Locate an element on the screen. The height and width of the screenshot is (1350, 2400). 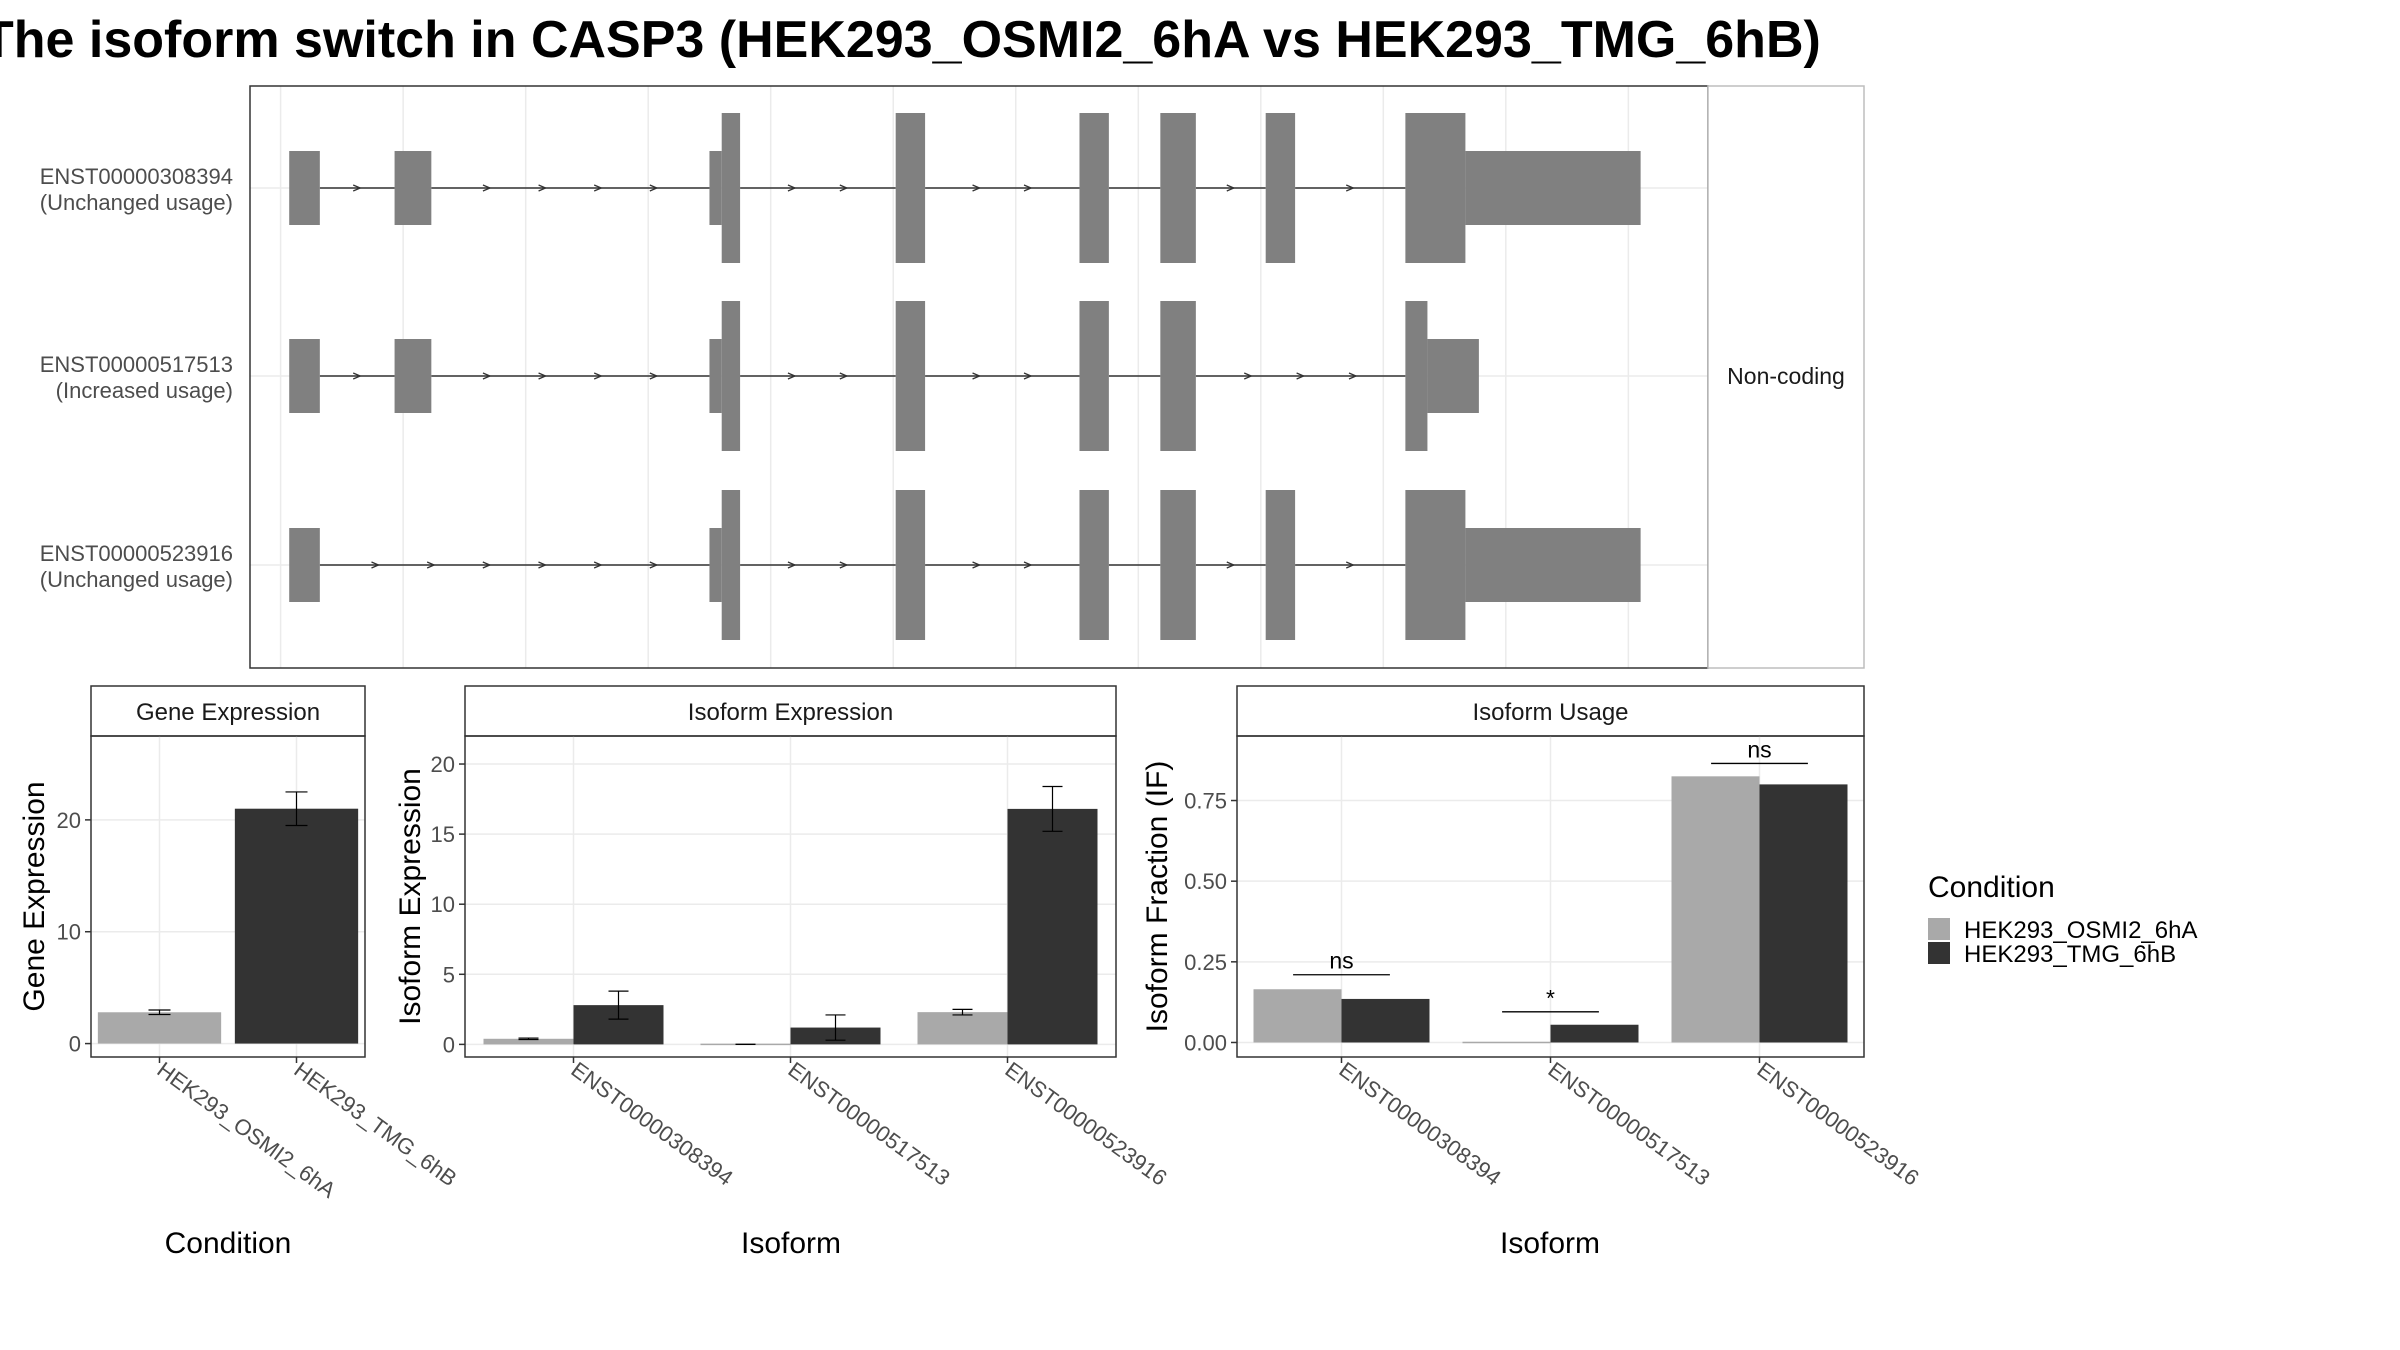
y-axis-title: Isoform Expression is located at coordinates (410, 896).